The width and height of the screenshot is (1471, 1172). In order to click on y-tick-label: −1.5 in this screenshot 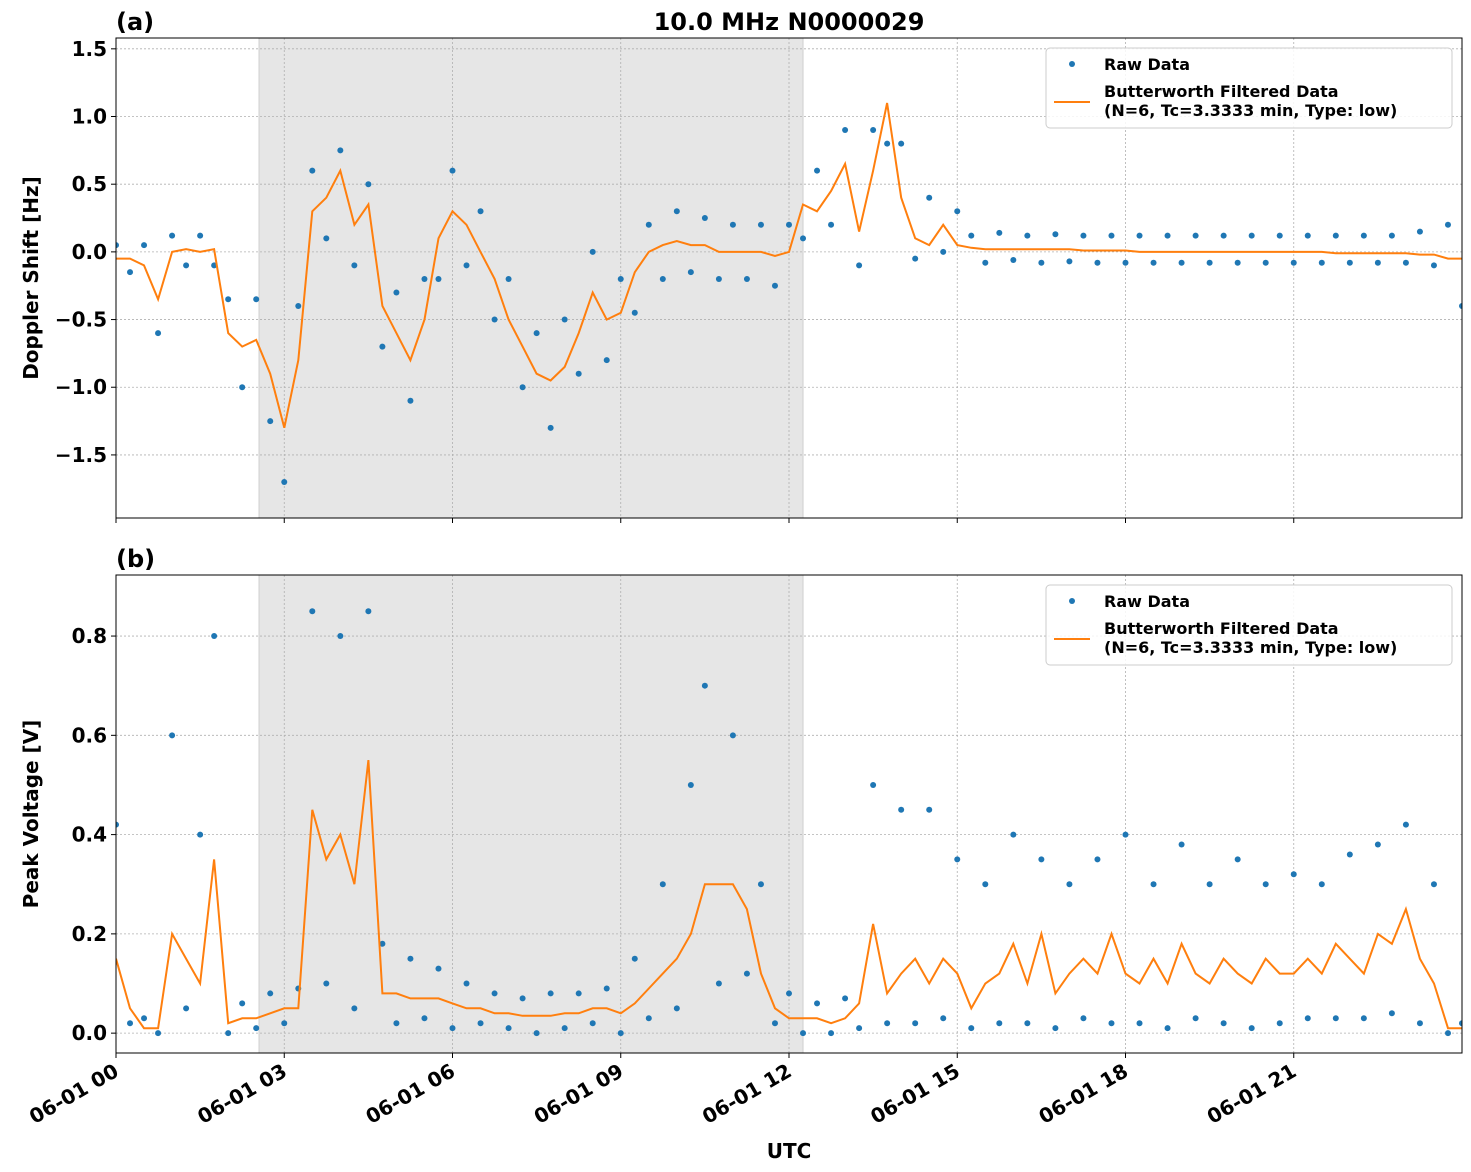, I will do `click(81, 455)`.